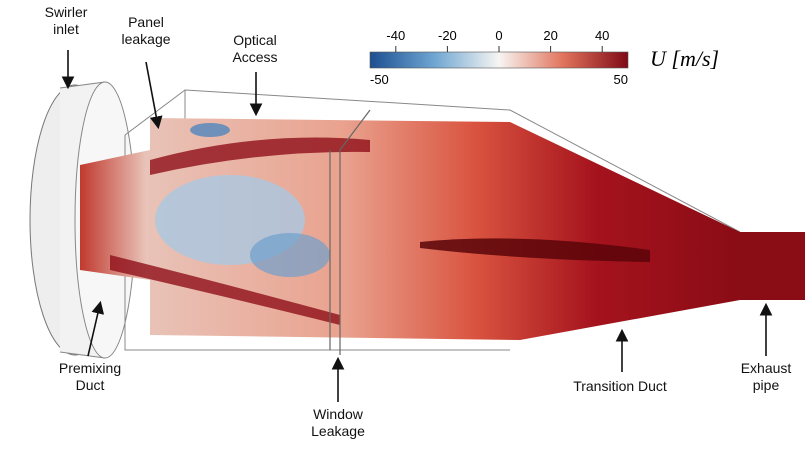 The width and height of the screenshot is (807, 450). What do you see at coordinates (620, 386) in the screenshot?
I see `label: Transition Duct` at bounding box center [620, 386].